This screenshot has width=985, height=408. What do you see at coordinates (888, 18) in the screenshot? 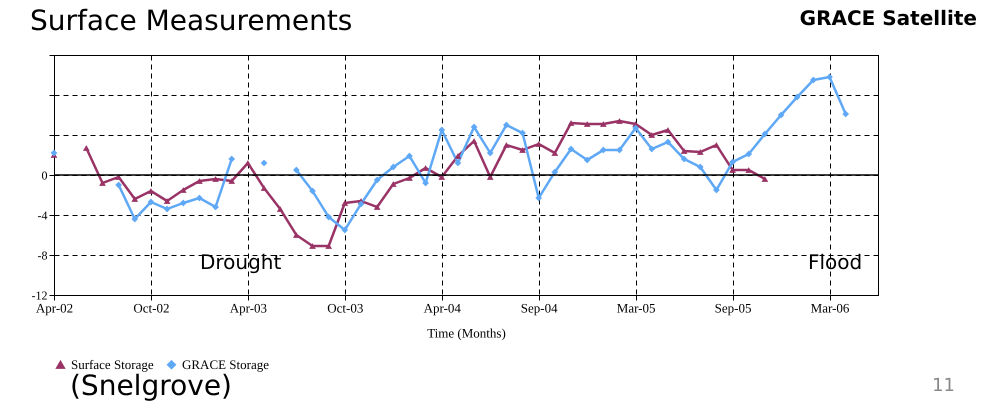
I see `text: GRACE Satellite` at bounding box center [888, 18].